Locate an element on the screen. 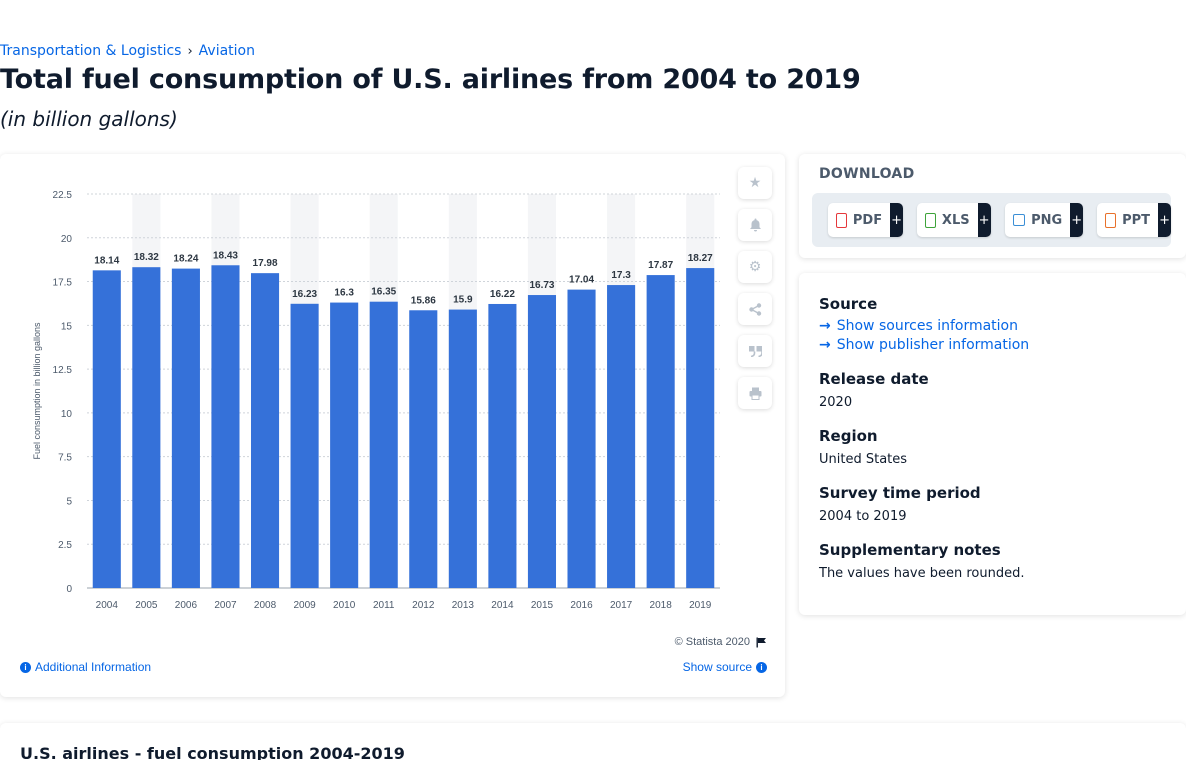 Image resolution: width=1186 pixels, height=760 pixels. x-tick-label: 2013 is located at coordinates (463, 605).